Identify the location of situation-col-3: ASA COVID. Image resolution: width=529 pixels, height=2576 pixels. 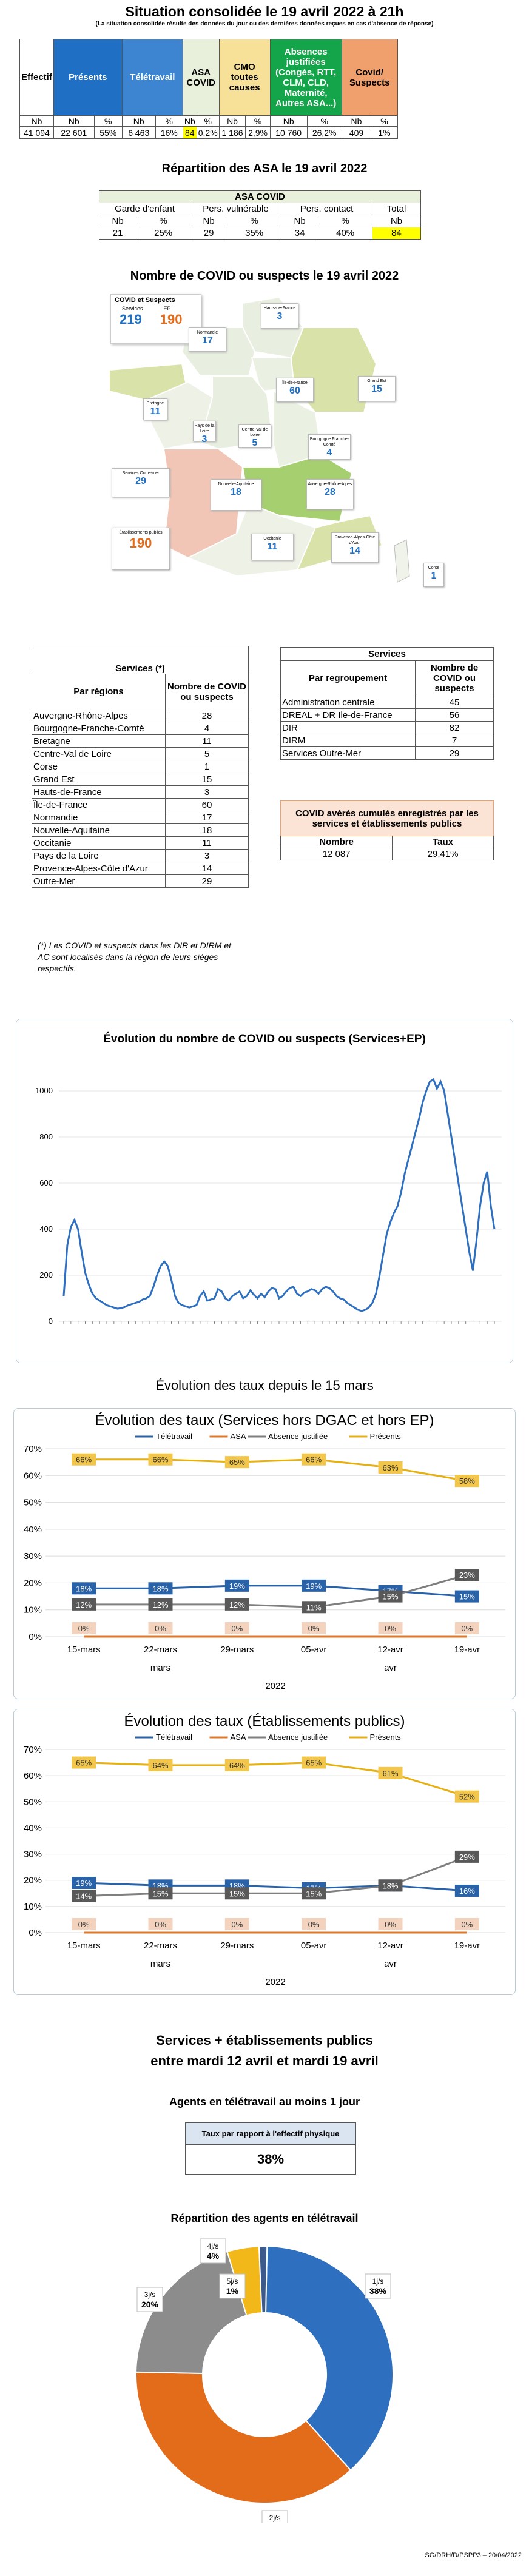
(201, 77).